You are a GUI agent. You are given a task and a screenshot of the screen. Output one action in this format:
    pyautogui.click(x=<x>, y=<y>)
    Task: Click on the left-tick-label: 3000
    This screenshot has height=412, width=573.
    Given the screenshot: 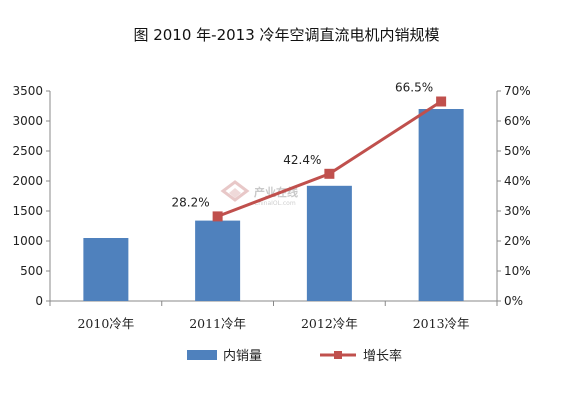 What is the action you would take?
    pyautogui.click(x=27, y=121)
    